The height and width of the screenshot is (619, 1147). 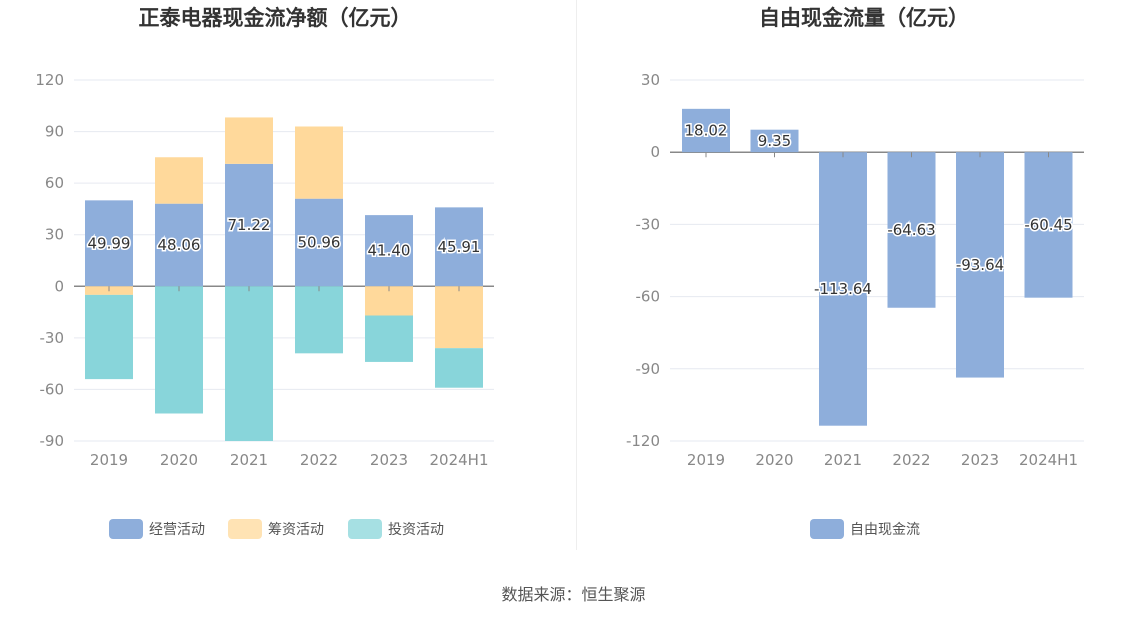 I want to click on panel-divider, so click(x=576, y=275).